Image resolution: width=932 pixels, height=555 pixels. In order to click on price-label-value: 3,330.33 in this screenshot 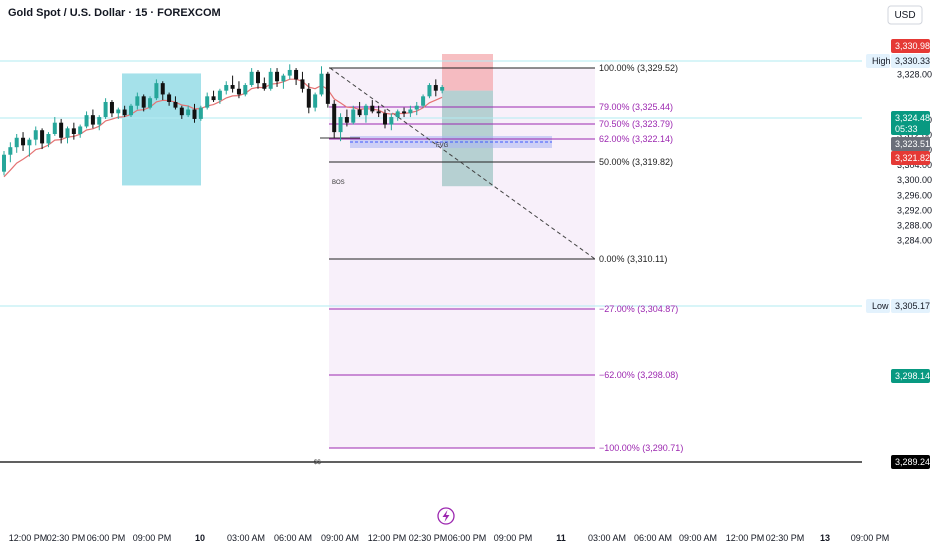, I will do `click(912, 61)`.